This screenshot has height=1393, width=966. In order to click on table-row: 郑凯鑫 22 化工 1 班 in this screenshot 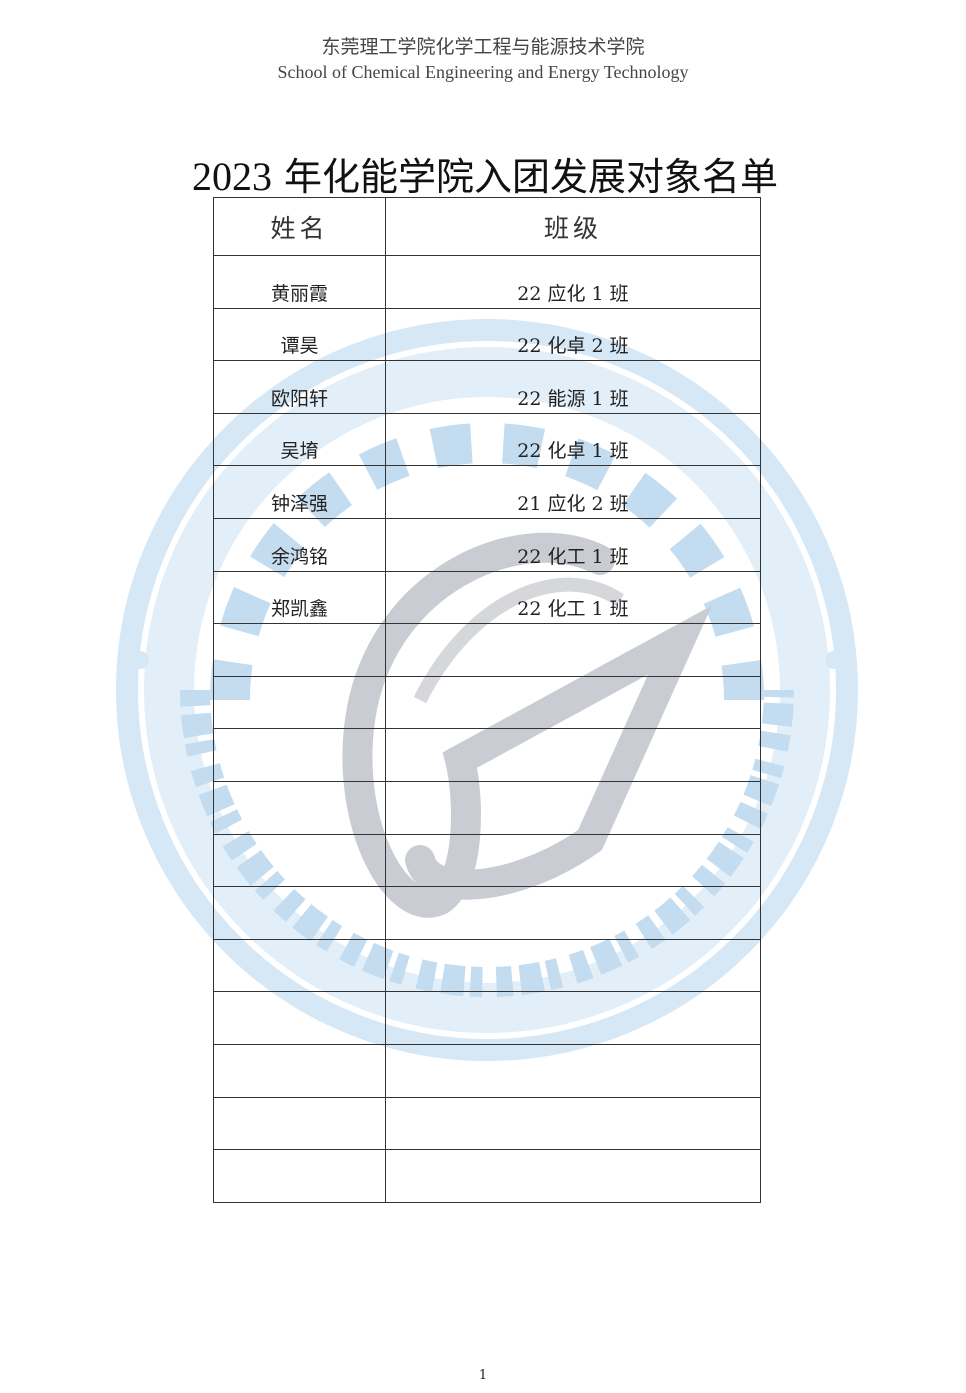, I will do `click(487, 597)`.